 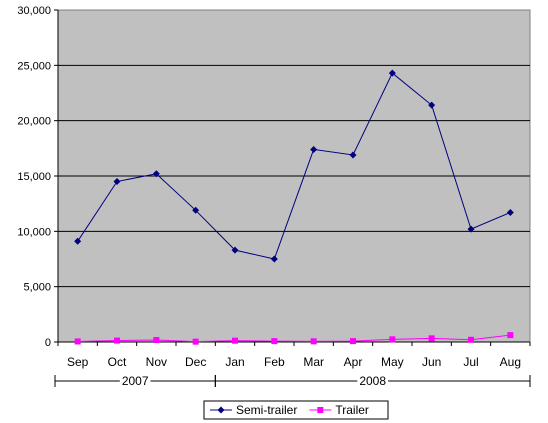 I want to click on year-group-label: 2007, so click(x=135, y=381).